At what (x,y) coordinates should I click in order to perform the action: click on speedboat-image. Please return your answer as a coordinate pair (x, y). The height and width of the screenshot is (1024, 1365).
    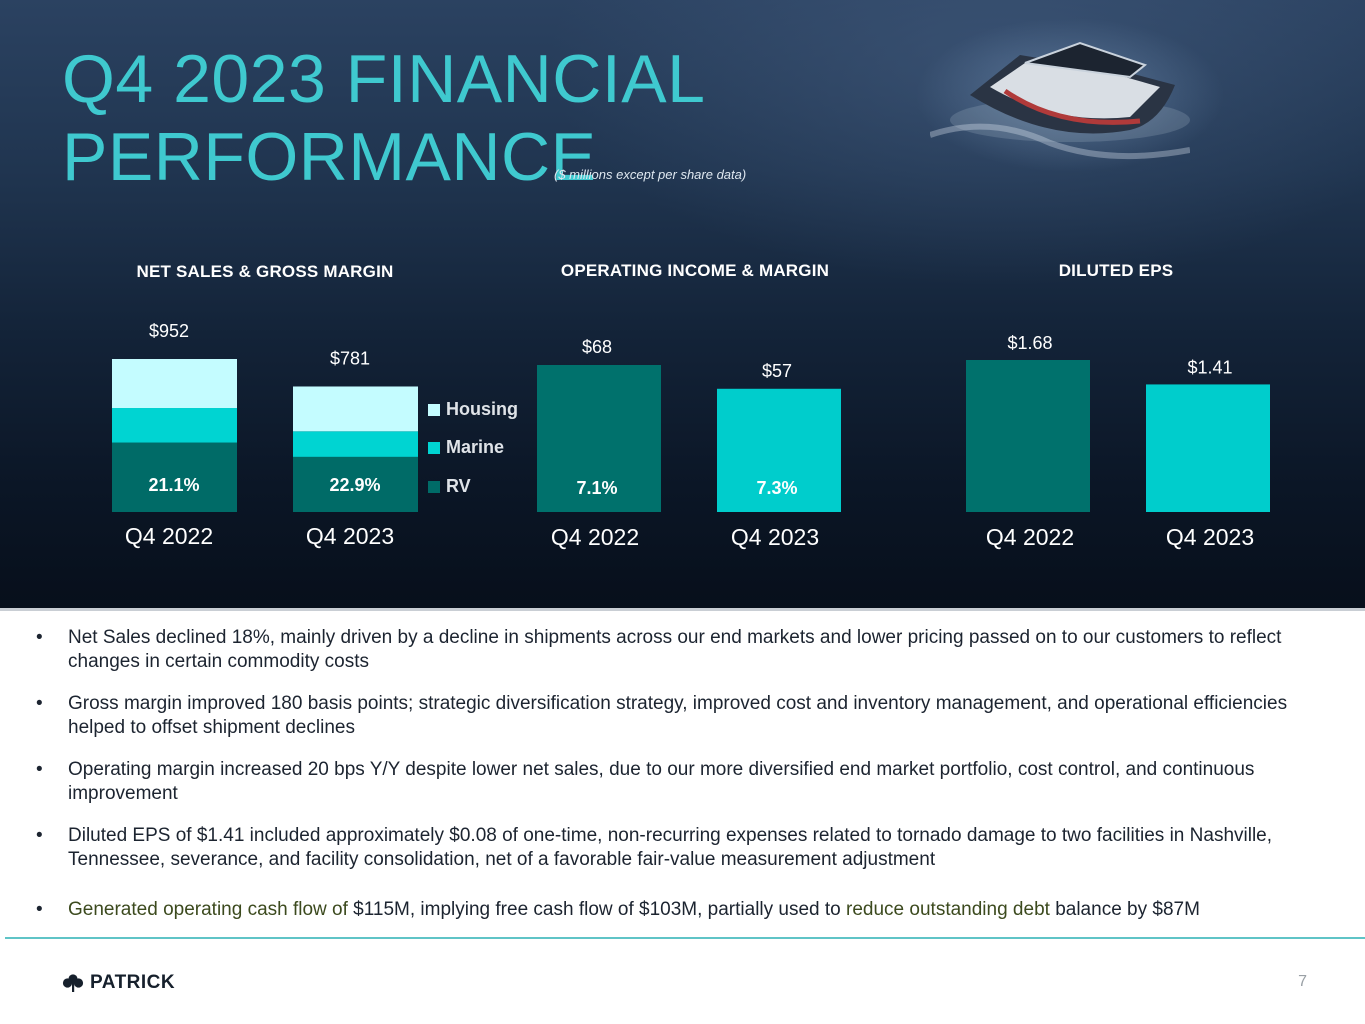
    Looking at the image, I should click on (1060, 100).